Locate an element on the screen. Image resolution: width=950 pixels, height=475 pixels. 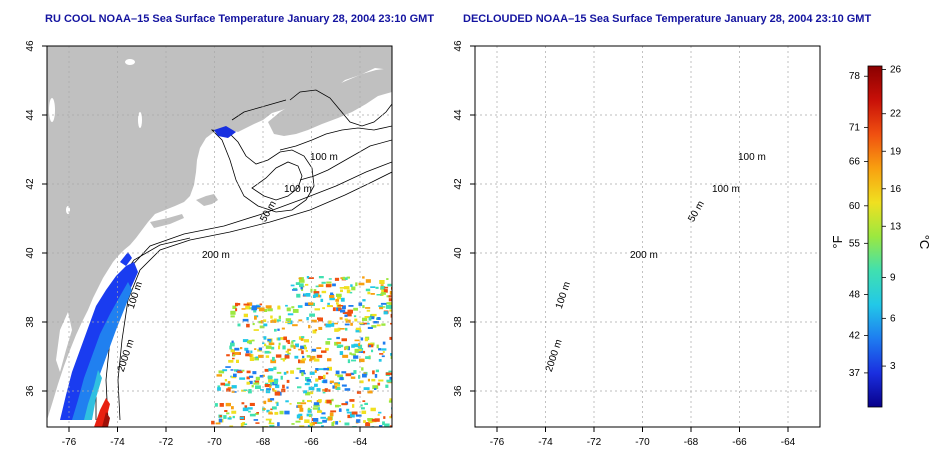
left-contour-label-100m-middle: 100 m is located at coordinates (298, 189).